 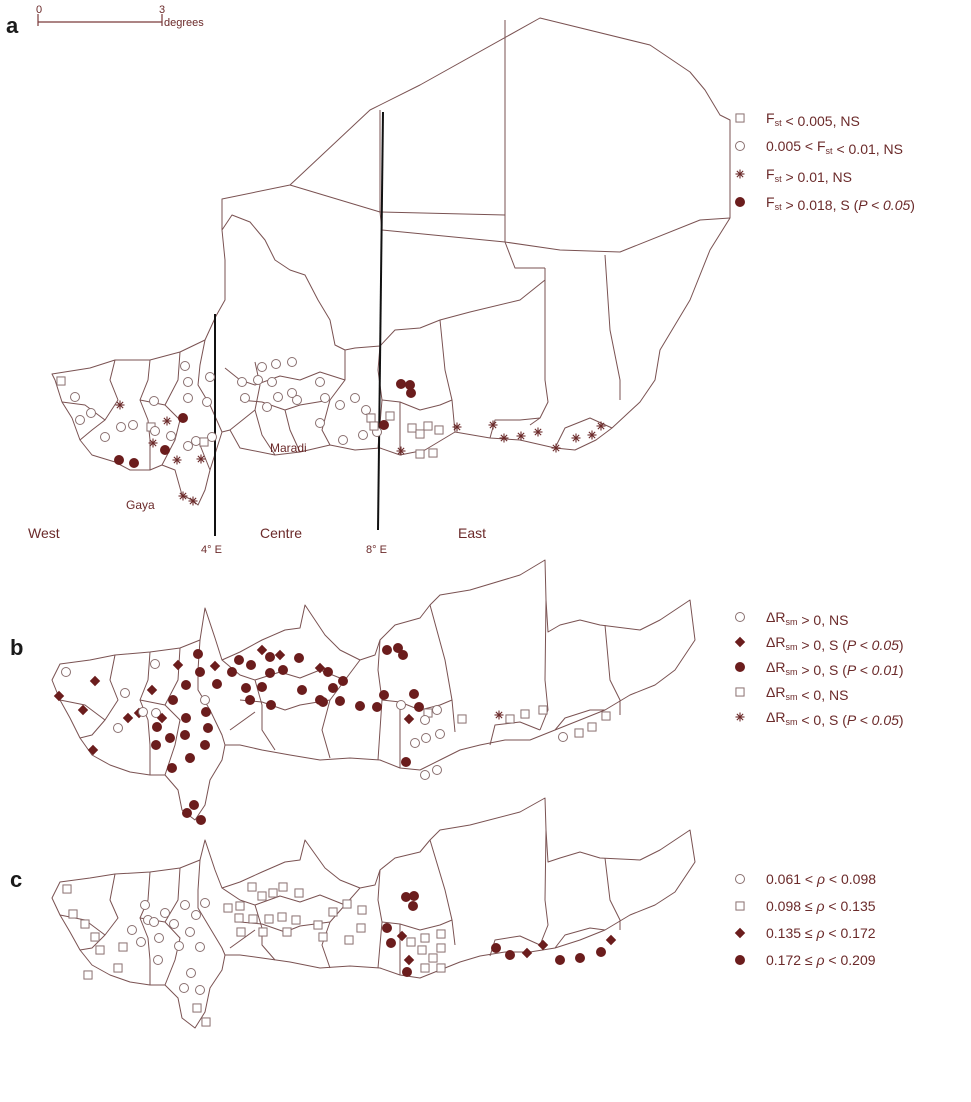 What do you see at coordinates (821, 906) in the screenshot?
I see `legend-label: 0.098 ≤ ρ < 0.135` at bounding box center [821, 906].